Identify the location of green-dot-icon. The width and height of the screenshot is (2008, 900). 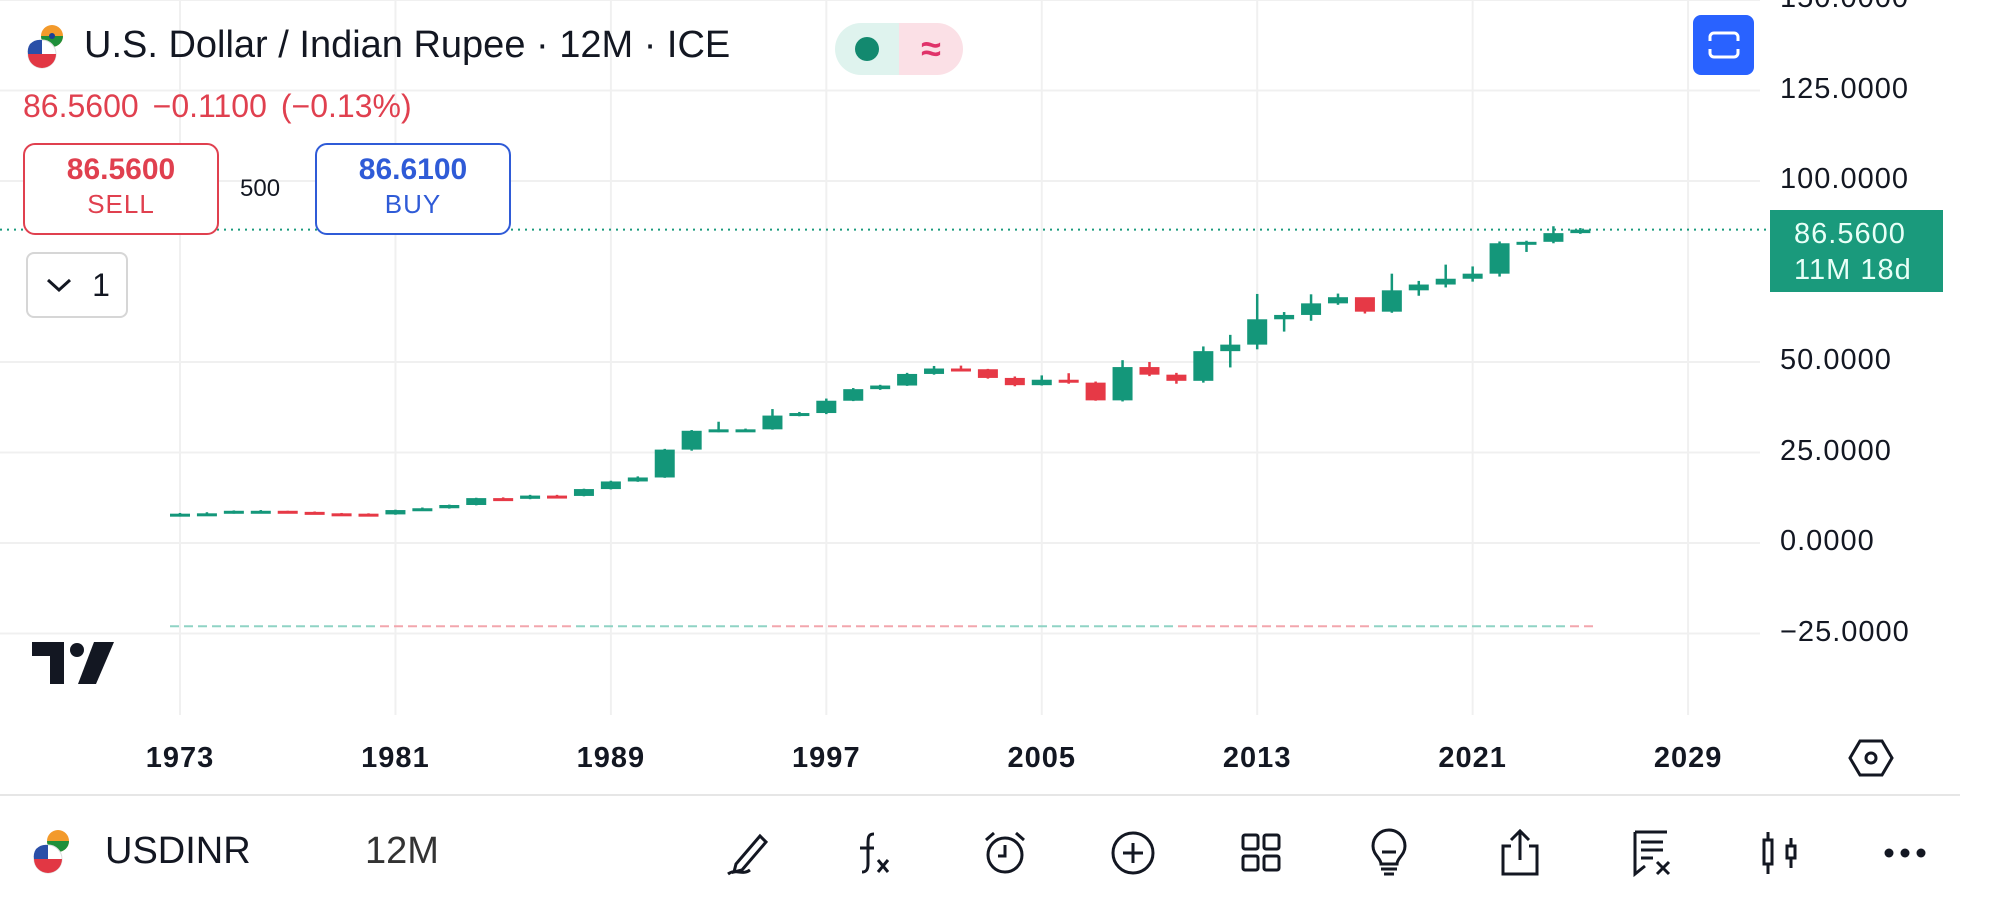
(867, 49).